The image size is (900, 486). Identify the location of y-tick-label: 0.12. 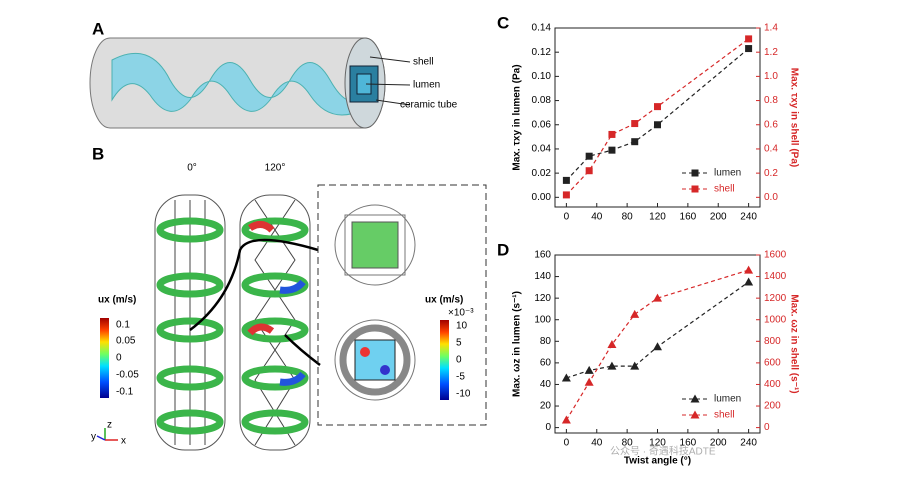
(542, 52).